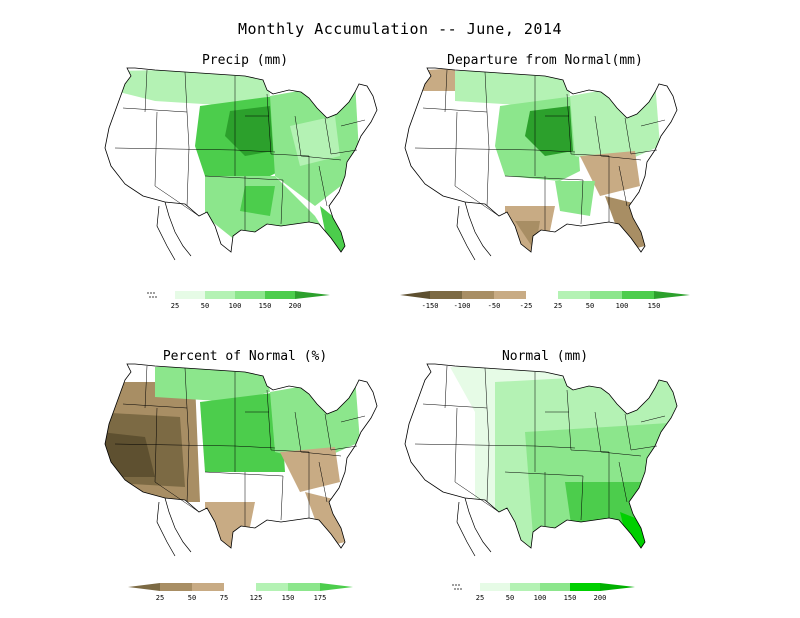 The height and width of the screenshot is (618, 800). What do you see at coordinates (175, 306) in the screenshot?
I see `precip-tick: 25` at bounding box center [175, 306].